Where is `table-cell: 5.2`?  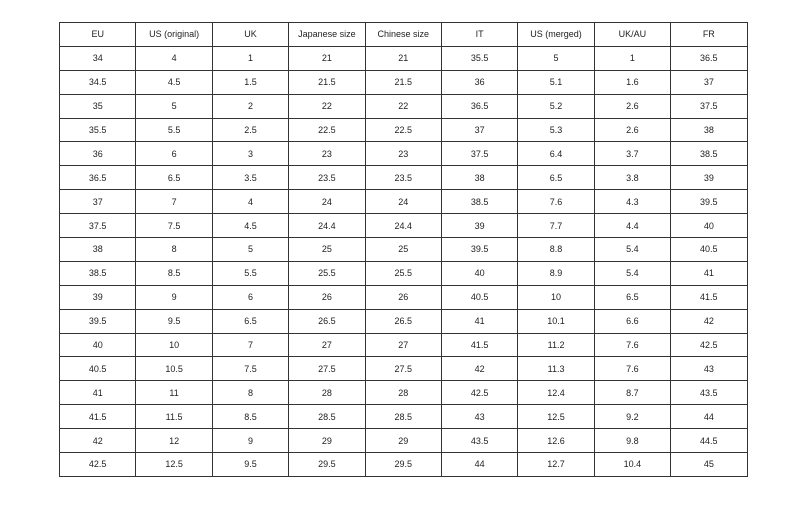
table-cell: 5.2 is located at coordinates (556, 106).